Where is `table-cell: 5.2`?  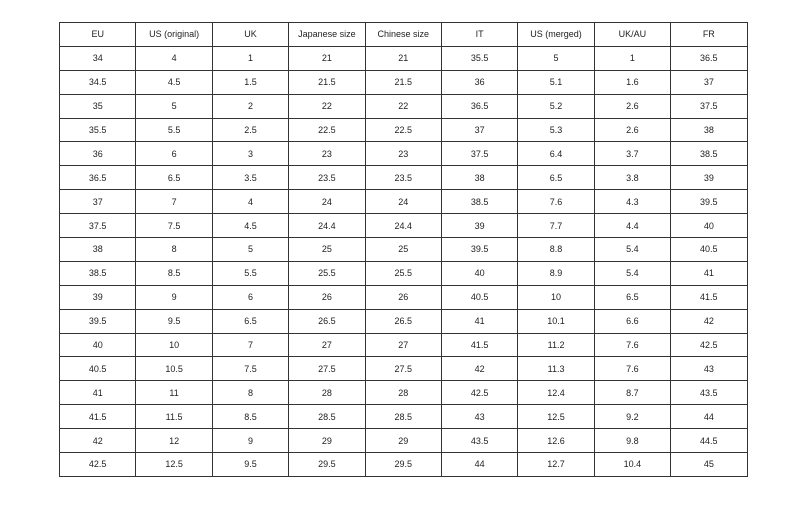
table-cell: 5.2 is located at coordinates (556, 106).